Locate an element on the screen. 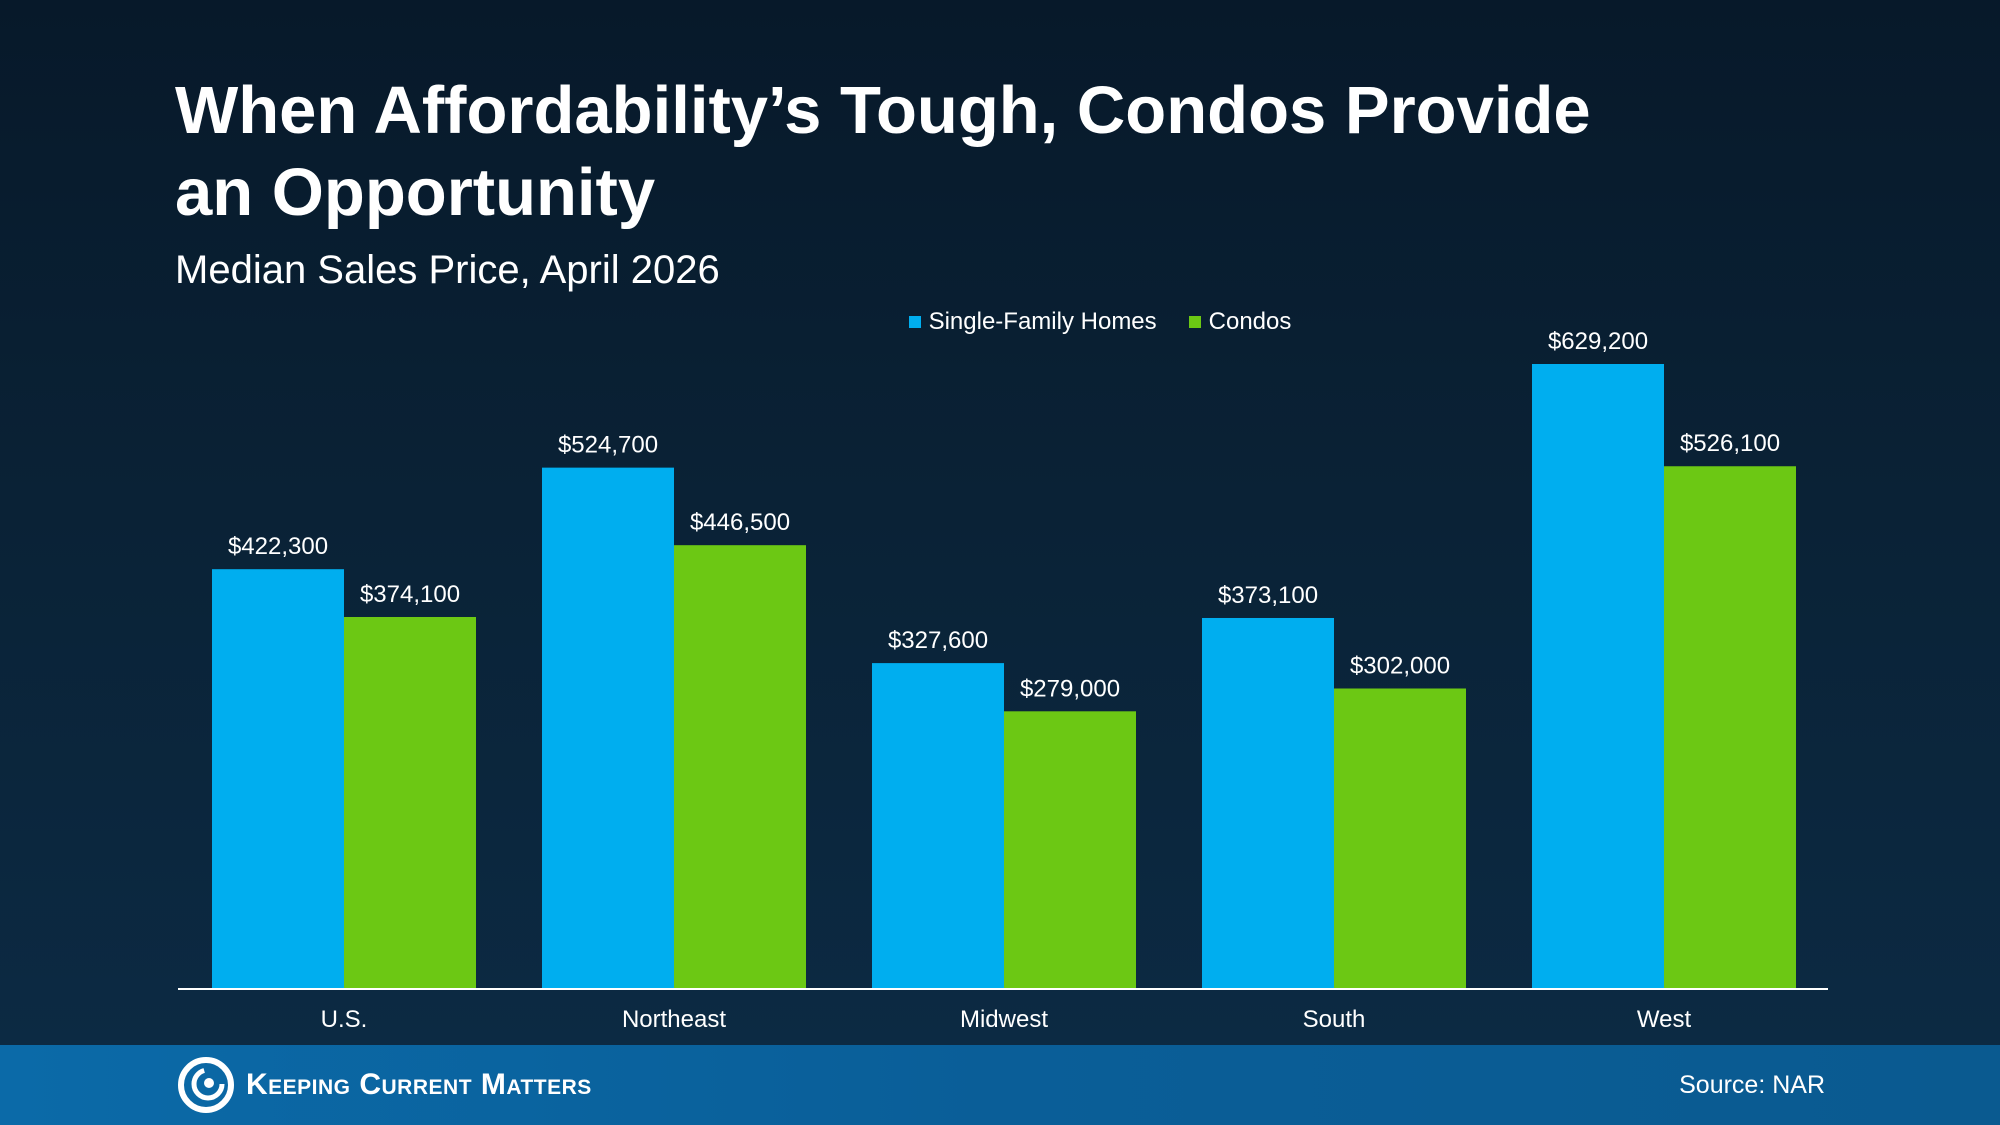  bar-single-family-northeast is located at coordinates (608, 727).